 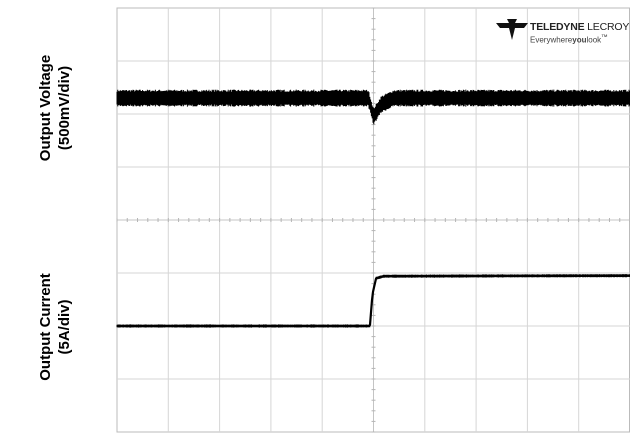 I want to click on logo-brand-text: TELEDYNE LECROY, so click(x=579, y=27).